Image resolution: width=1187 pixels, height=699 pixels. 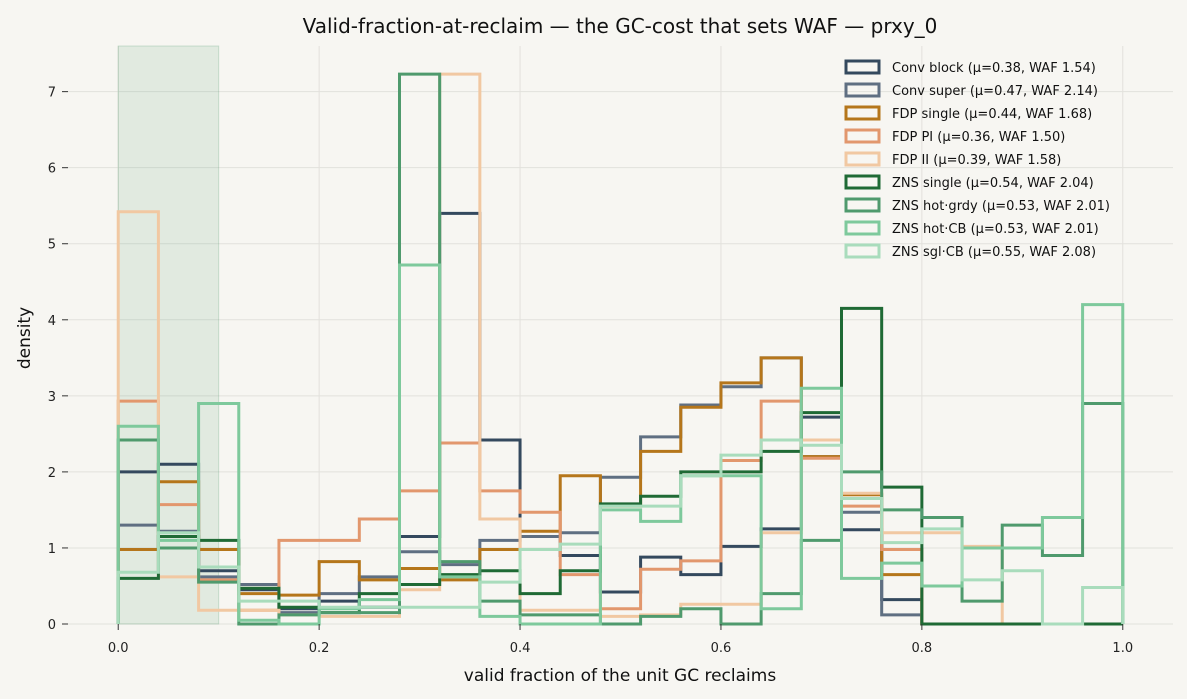 What do you see at coordinates (52, 93) in the screenshot?
I see `y-tick-label: 7` at bounding box center [52, 93].